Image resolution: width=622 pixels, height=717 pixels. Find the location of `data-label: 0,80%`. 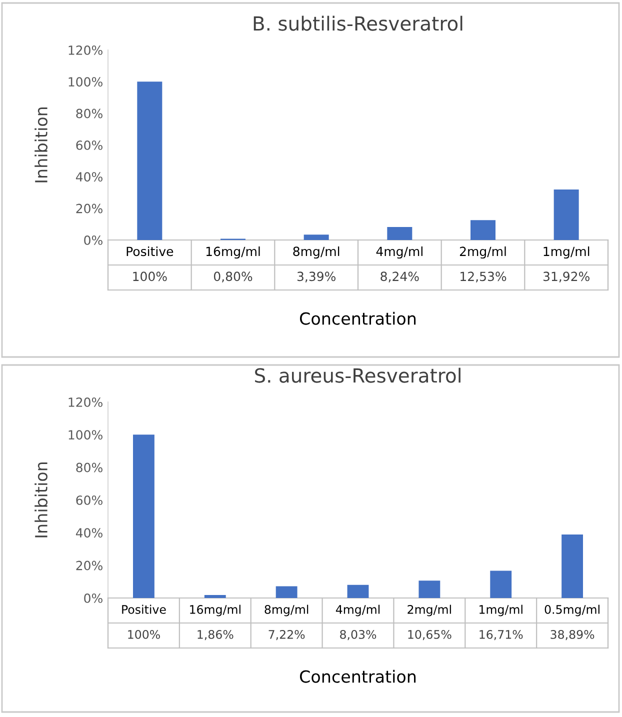

data-label: 0,80% is located at coordinates (233, 277).